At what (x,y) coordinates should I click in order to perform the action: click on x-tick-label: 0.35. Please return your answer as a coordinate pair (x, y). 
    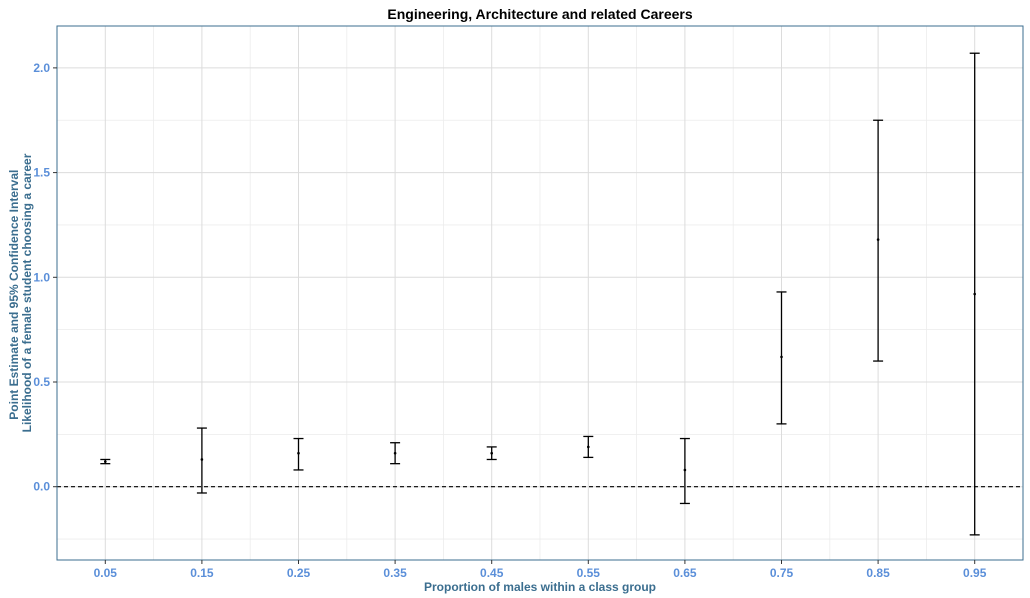
    Looking at the image, I should click on (395, 573).